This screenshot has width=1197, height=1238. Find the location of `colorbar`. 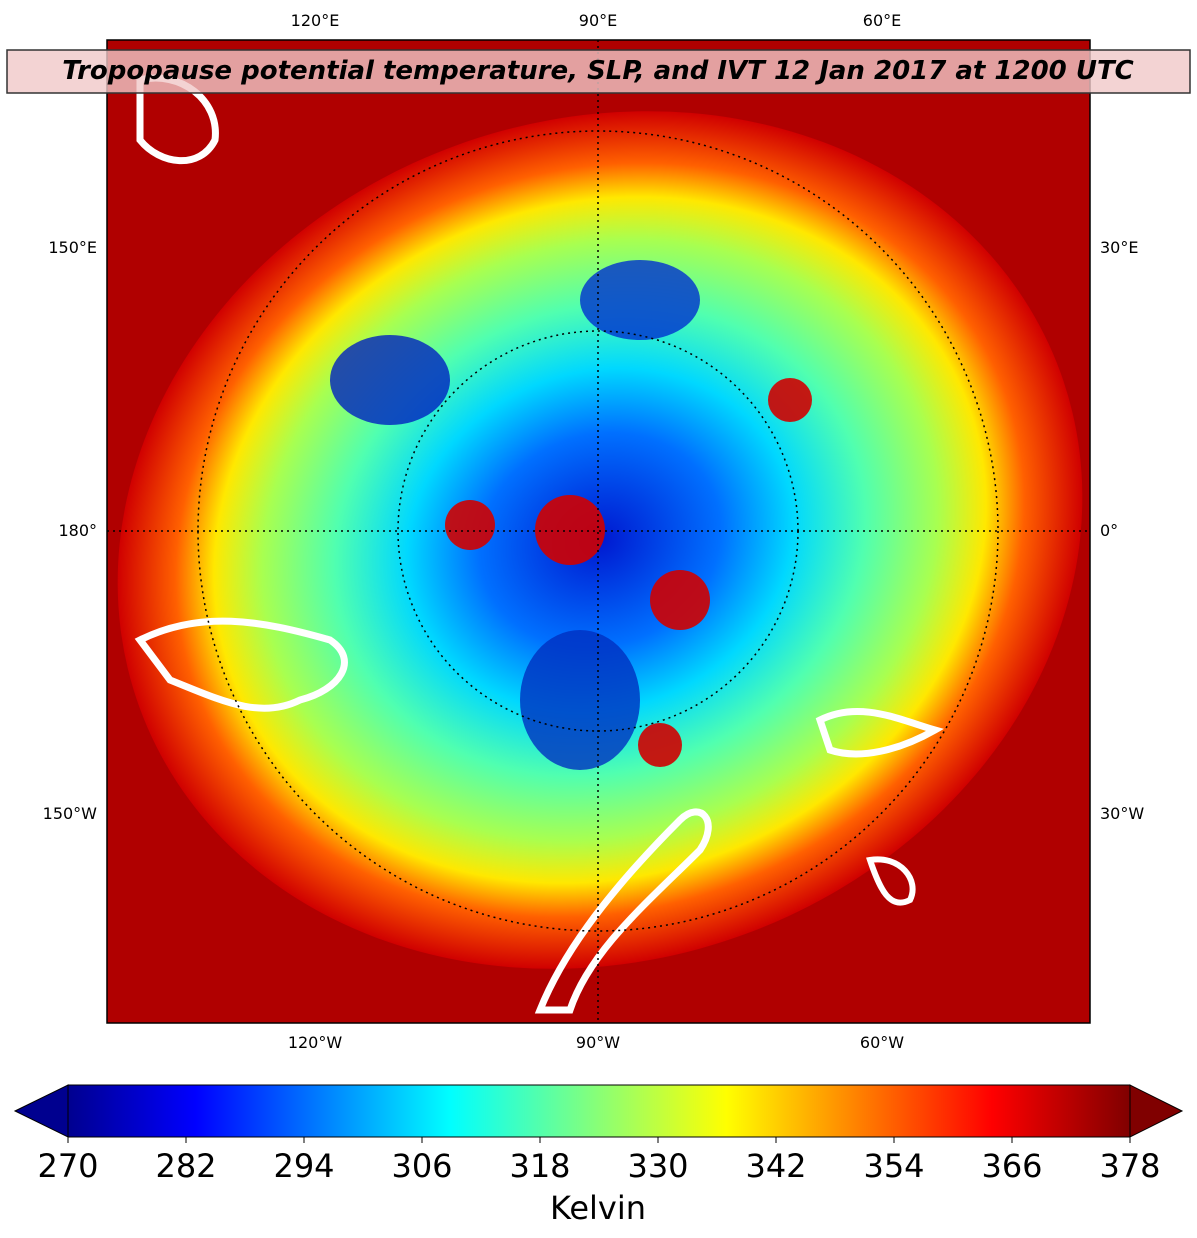

colorbar is located at coordinates (598, 1111).